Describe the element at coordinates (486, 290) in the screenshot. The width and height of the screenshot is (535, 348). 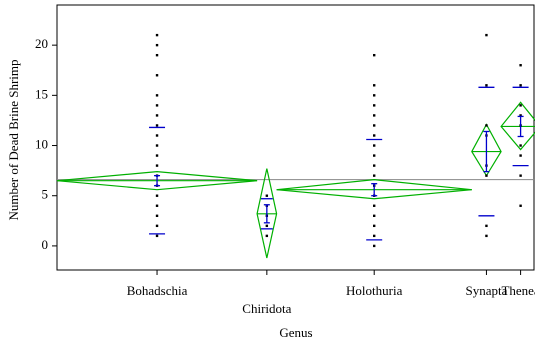
I see `x-tick-label: Synapta` at that location.